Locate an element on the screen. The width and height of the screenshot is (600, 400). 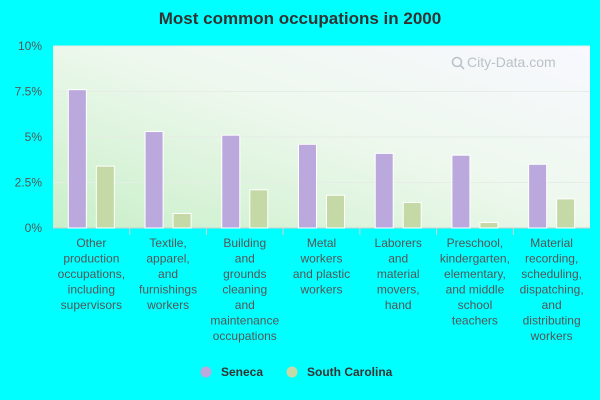
legend: Seneca South Carolina is located at coordinates (296, 372).